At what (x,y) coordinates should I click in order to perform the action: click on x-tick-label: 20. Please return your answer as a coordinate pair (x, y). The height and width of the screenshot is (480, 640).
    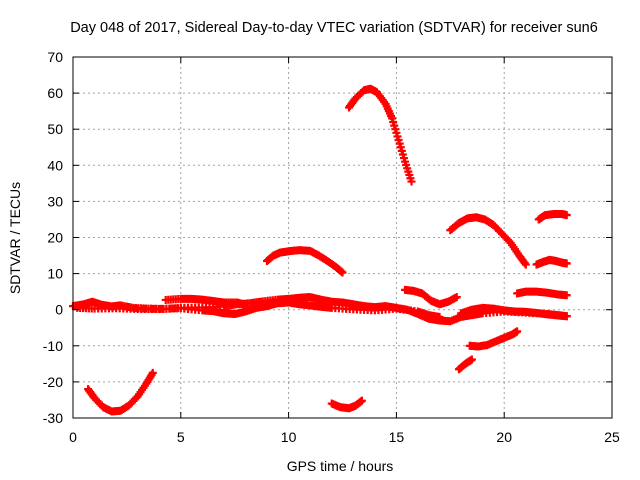
    Looking at the image, I should click on (504, 437).